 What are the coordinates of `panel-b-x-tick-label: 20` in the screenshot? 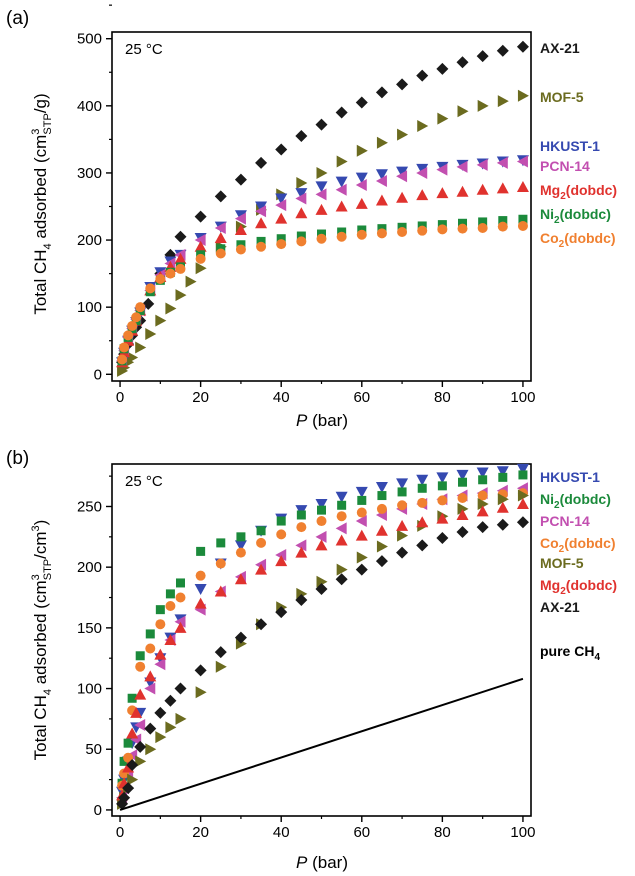 It's located at (200, 832).